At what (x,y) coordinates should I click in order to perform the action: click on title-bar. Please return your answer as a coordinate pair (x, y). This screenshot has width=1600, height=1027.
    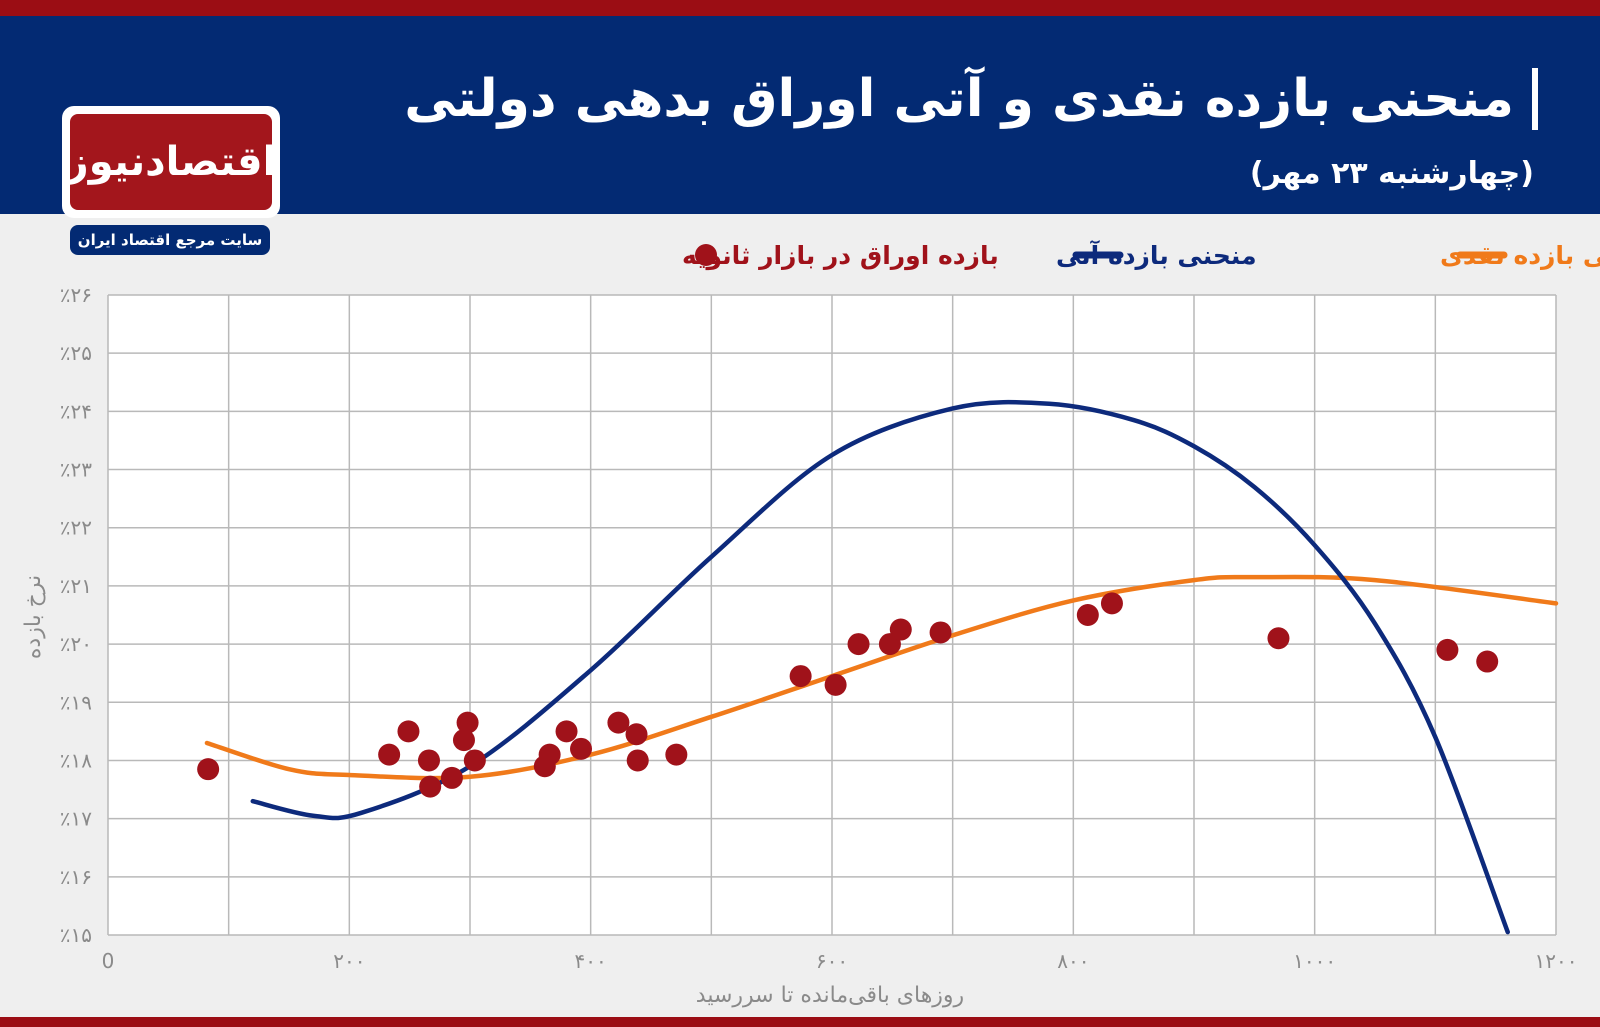
    Looking at the image, I should click on (1535, 99).